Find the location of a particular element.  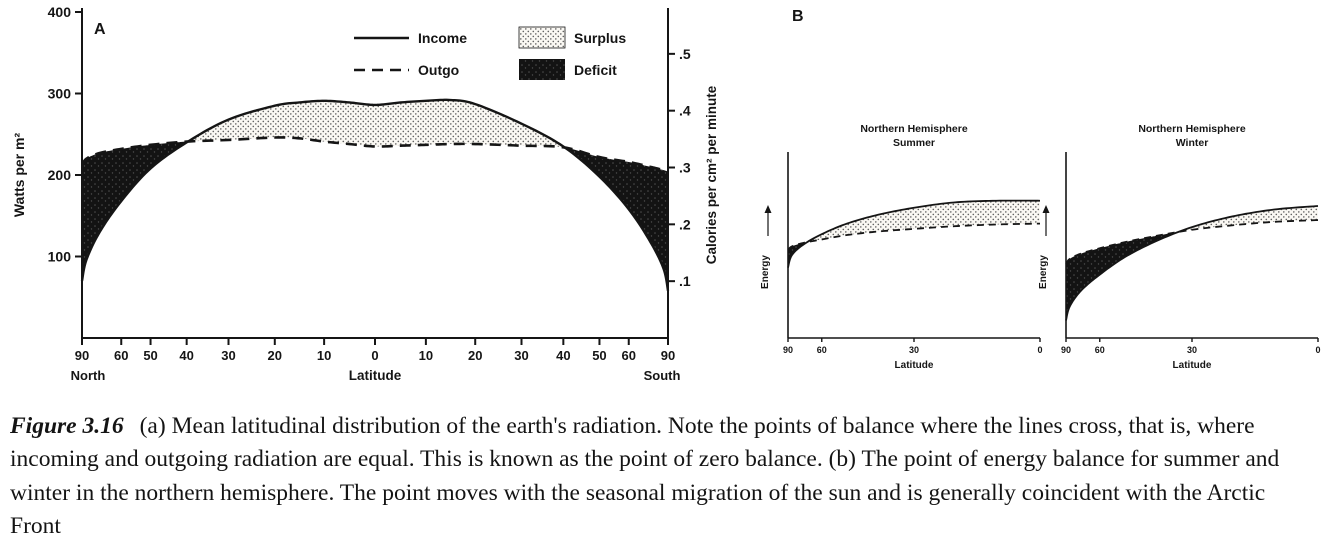

legend-surplus-swatch is located at coordinates (542, 37).